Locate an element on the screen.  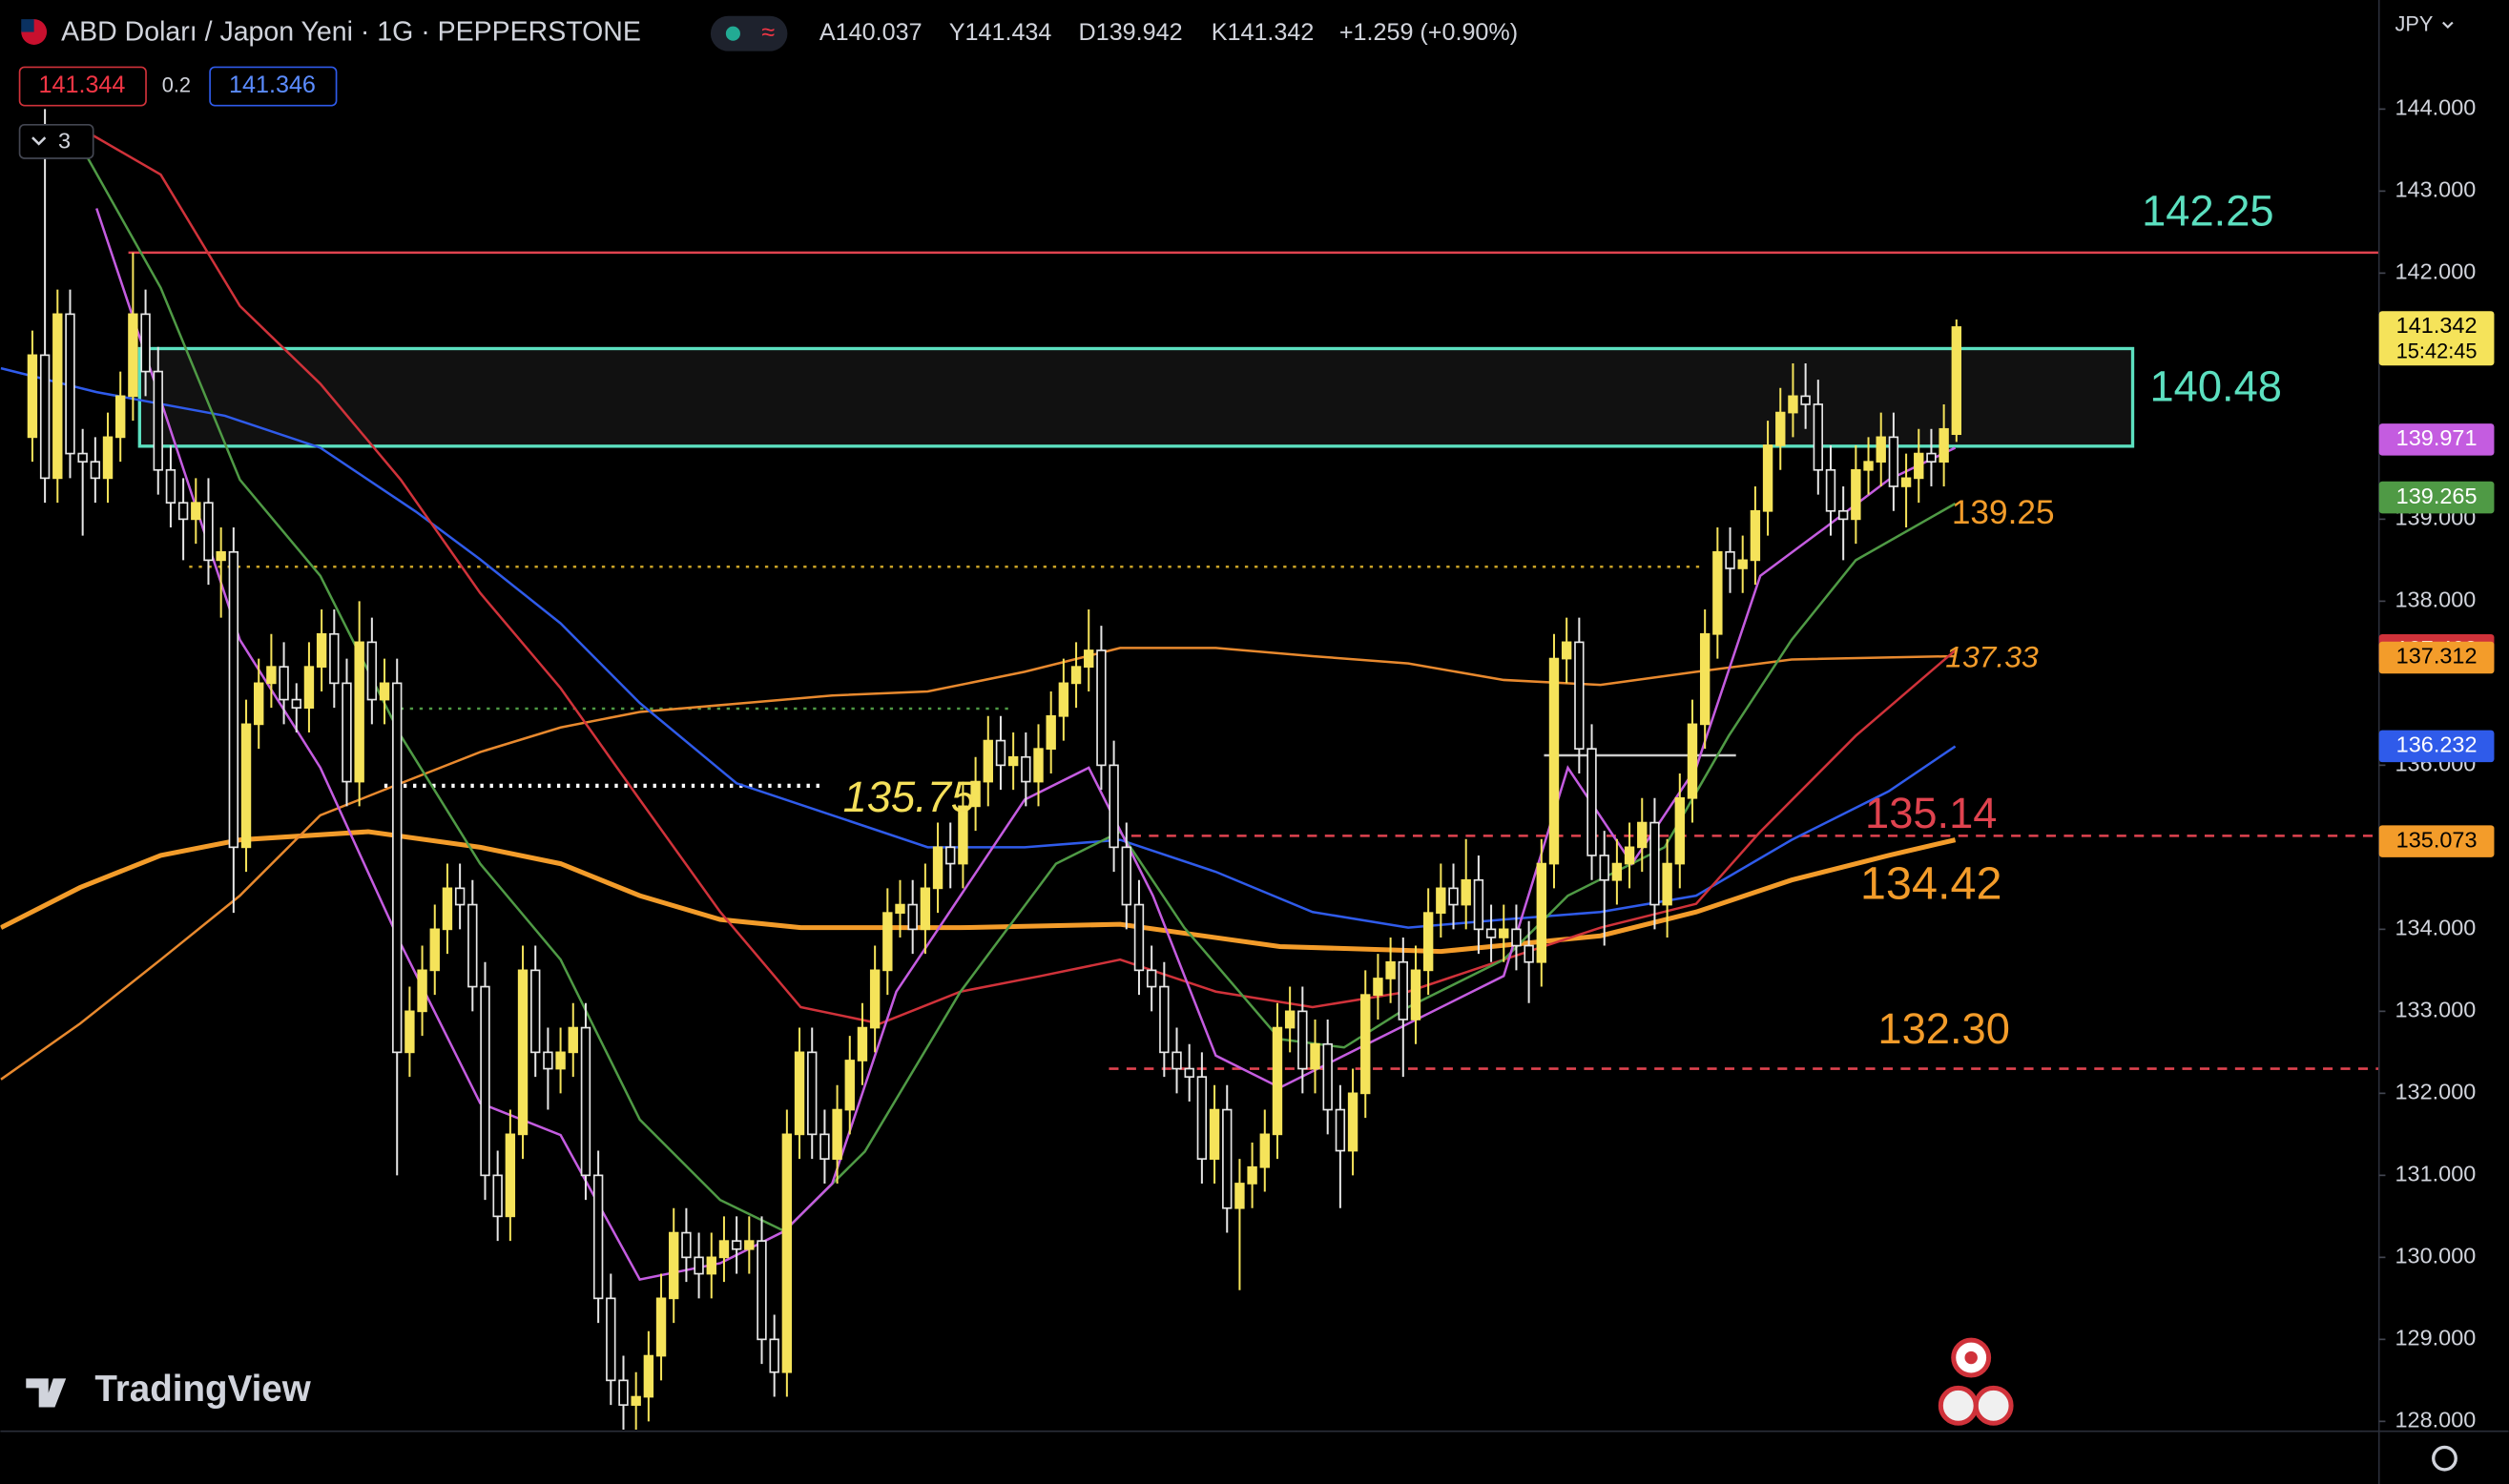
zone-label: 140.48 is located at coordinates (2215, 386).